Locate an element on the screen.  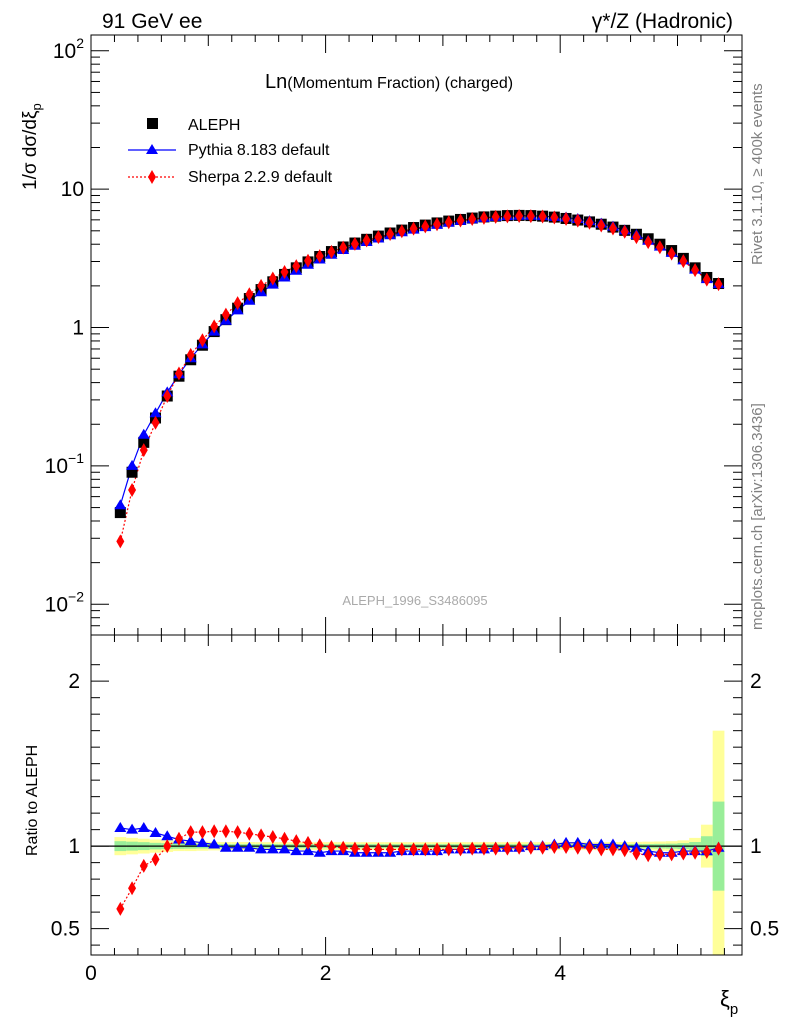
legend-label-sherpa: Sherpa 2.2.9 default is located at coordinates (260, 177).